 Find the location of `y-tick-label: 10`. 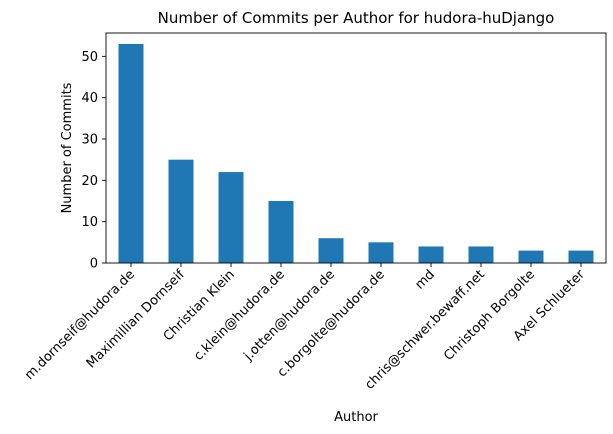

y-tick-label: 10 is located at coordinates (89, 222).